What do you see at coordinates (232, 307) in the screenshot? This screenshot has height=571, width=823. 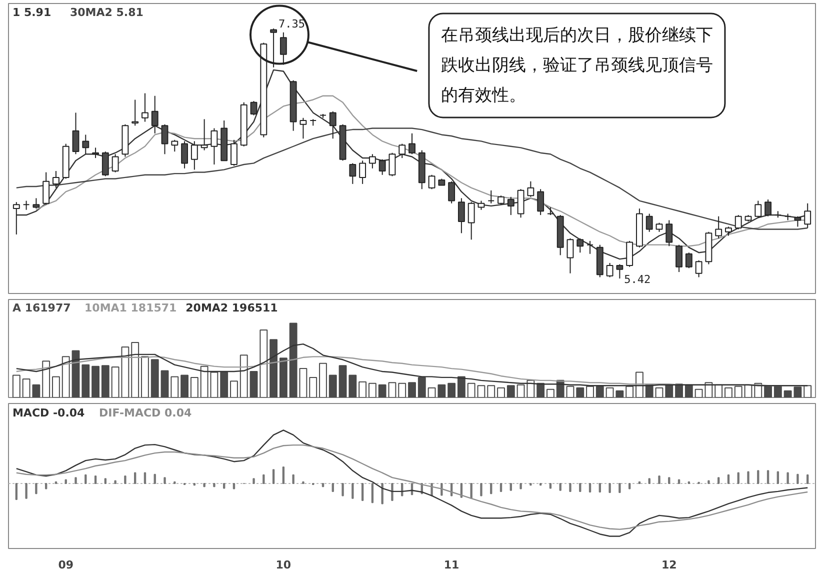 I see `text: 20MA2 196511` at bounding box center [232, 307].